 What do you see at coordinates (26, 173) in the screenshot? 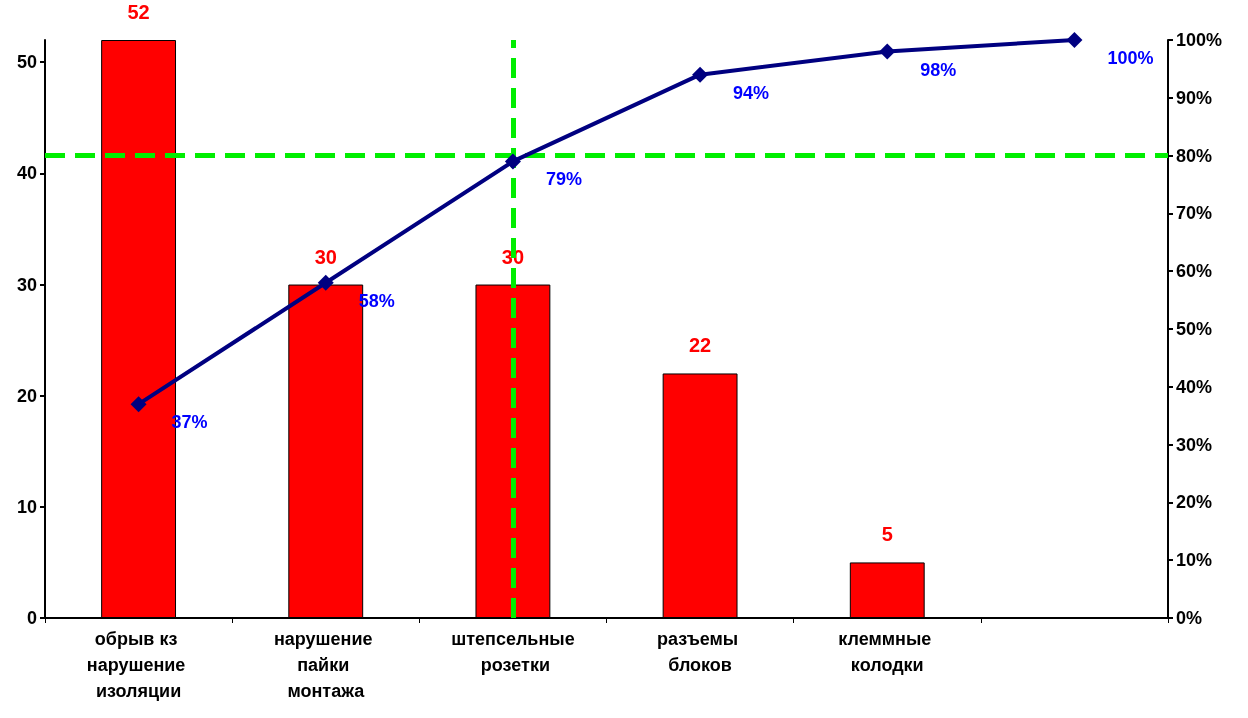
I see `y-tick-label: 40` at bounding box center [26, 173].